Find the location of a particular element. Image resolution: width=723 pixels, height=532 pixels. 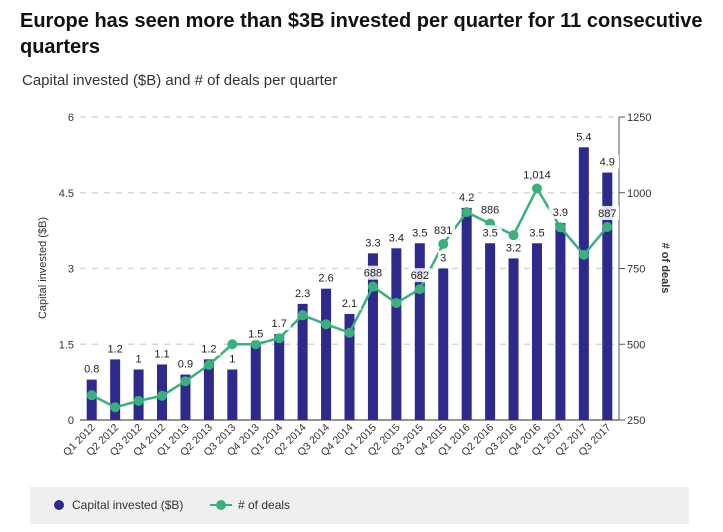

bar-label: 4.2 is located at coordinates (466, 198).